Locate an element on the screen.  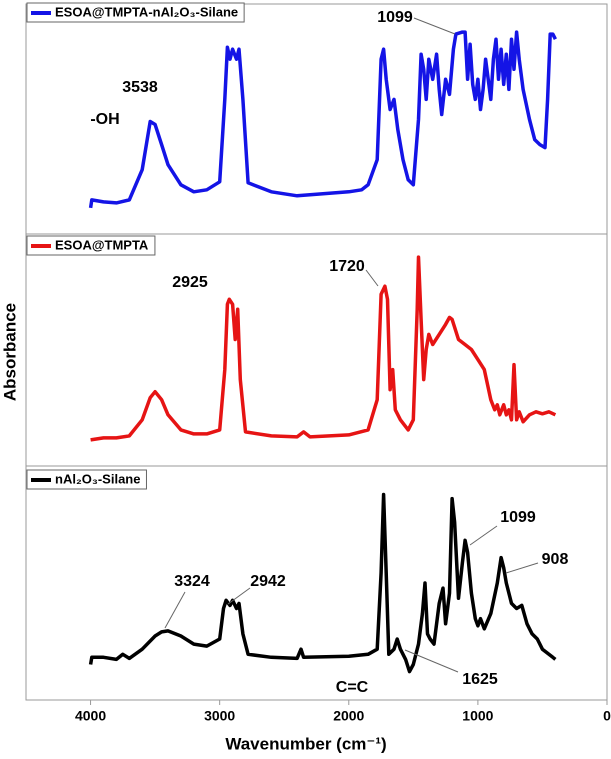
annotation: 908 is located at coordinates (555, 559).